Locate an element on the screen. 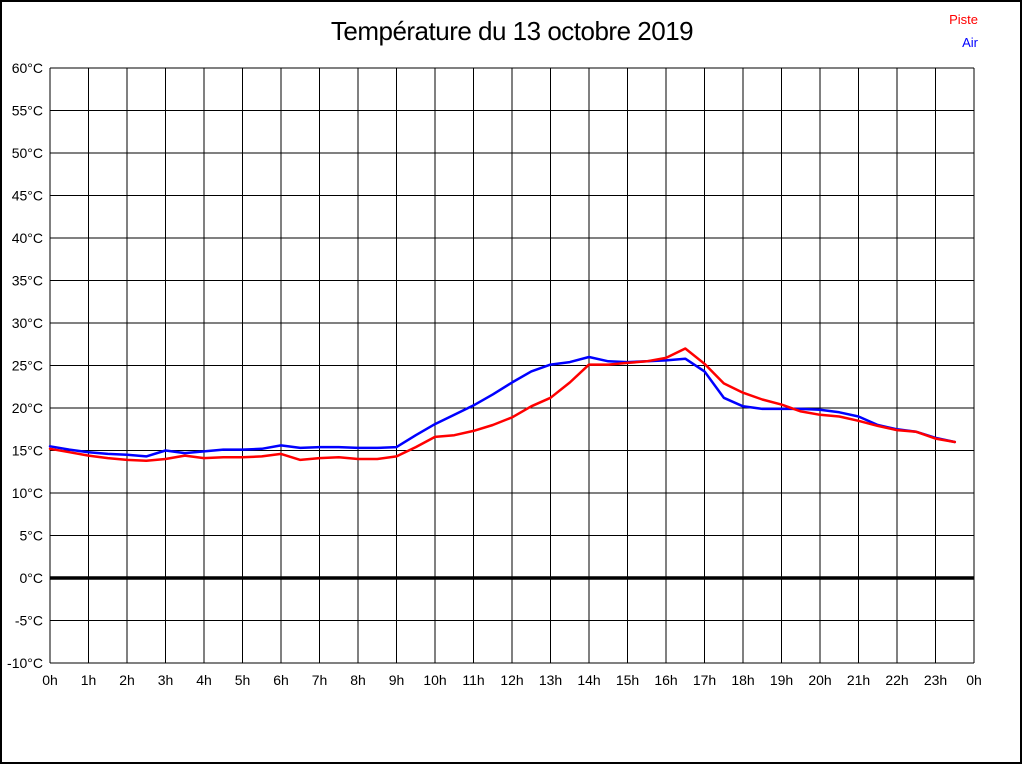  x-tick-label: 7h is located at coordinates (320, 680).